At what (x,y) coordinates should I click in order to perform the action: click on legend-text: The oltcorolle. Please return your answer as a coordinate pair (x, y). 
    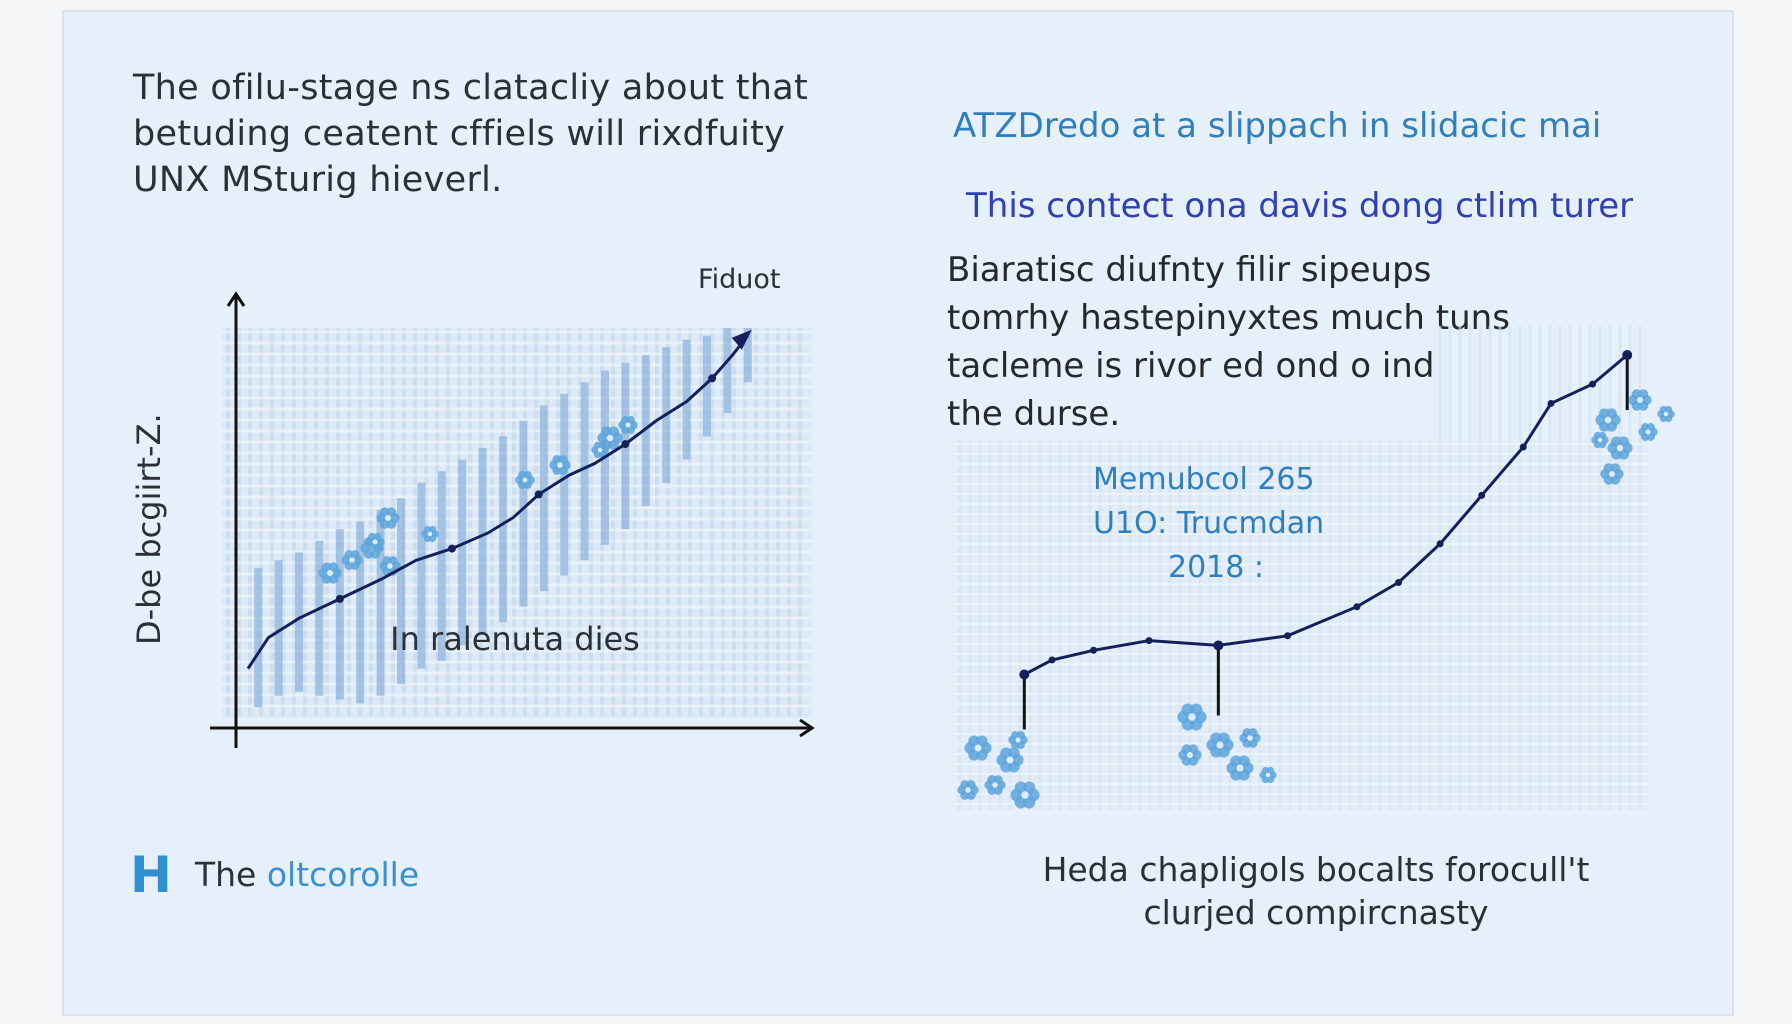
    Looking at the image, I should click on (307, 874).